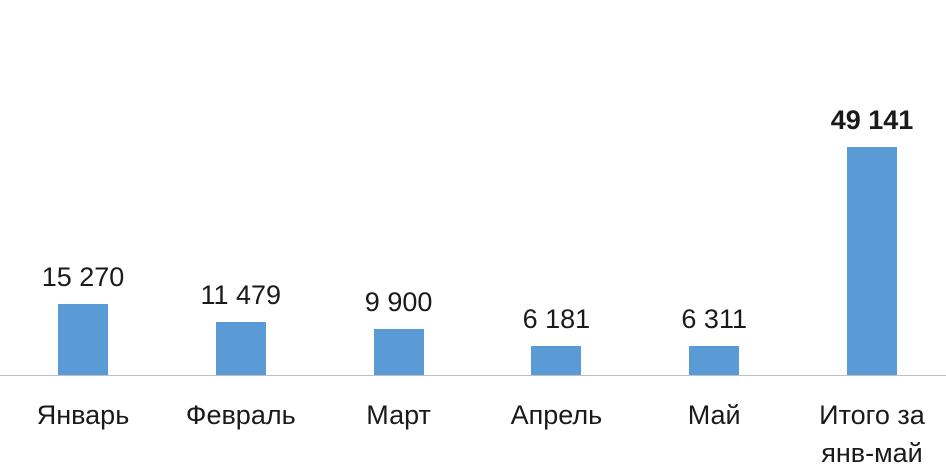 Image resolution: width=946 pixels, height=472 pixels. What do you see at coordinates (83, 415) in the screenshot?
I see `x-tick-label: Январь` at bounding box center [83, 415].